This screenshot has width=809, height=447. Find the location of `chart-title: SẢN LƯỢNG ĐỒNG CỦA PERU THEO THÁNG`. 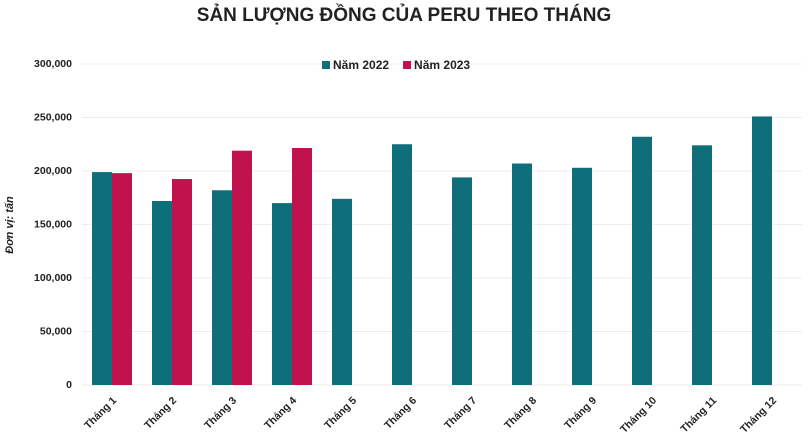

chart-title: SẢN LƯỢNG ĐỒNG CỦA PERU THEO THÁNG is located at coordinates (404, 15).